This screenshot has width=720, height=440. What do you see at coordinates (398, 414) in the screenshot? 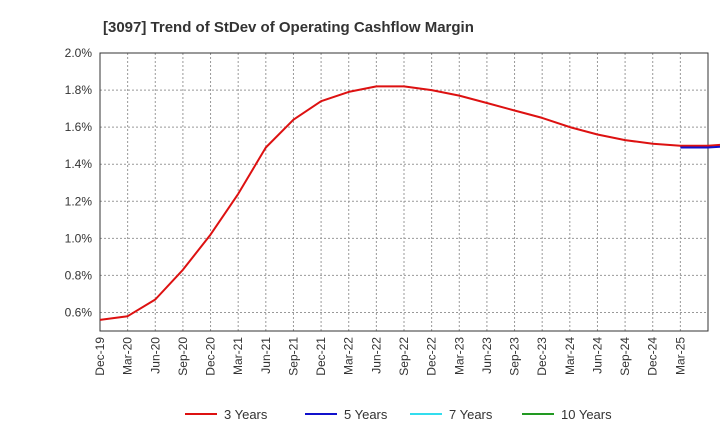
I see `legend: 3 Years 5 Years 7 Years 10 Years` at bounding box center [398, 414].